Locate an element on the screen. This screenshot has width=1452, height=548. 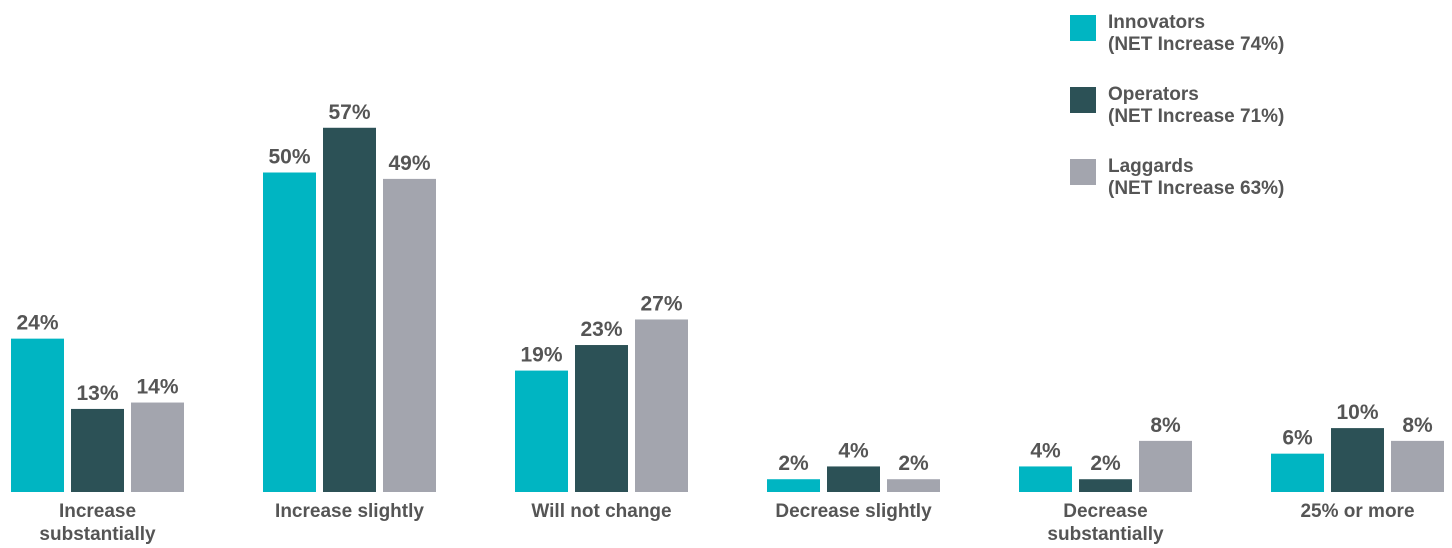
x-tick-label-line: Increase is located at coordinates (97, 511).